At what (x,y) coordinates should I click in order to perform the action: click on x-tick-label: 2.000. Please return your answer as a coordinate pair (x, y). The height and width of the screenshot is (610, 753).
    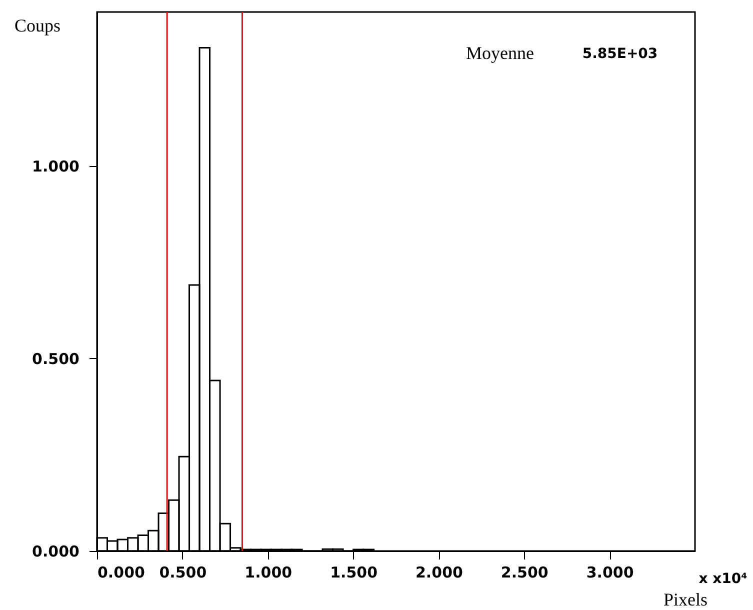
    Looking at the image, I should click on (439, 573).